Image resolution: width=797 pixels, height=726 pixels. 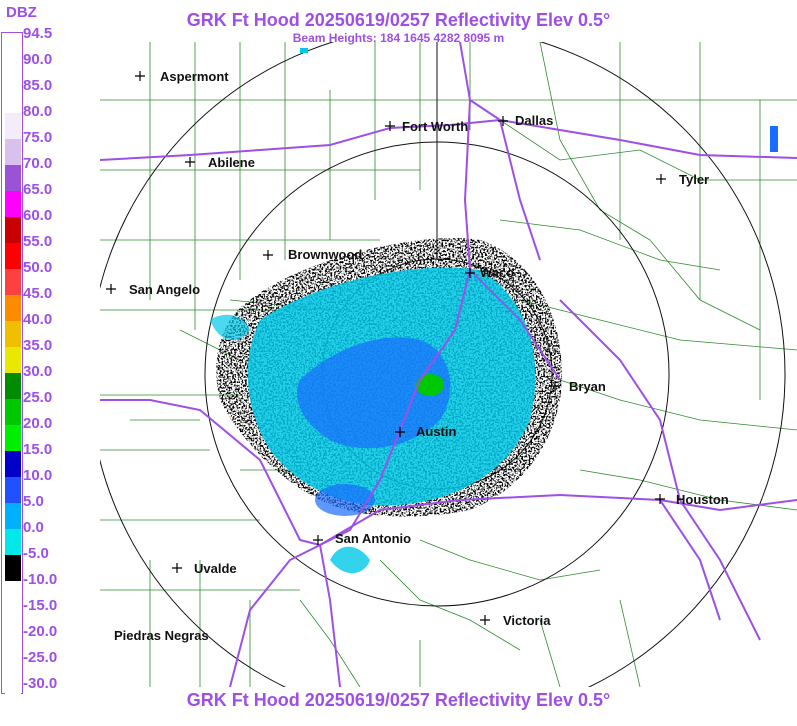 I want to click on city-label: Piedras Negras, so click(x=161, y=635).